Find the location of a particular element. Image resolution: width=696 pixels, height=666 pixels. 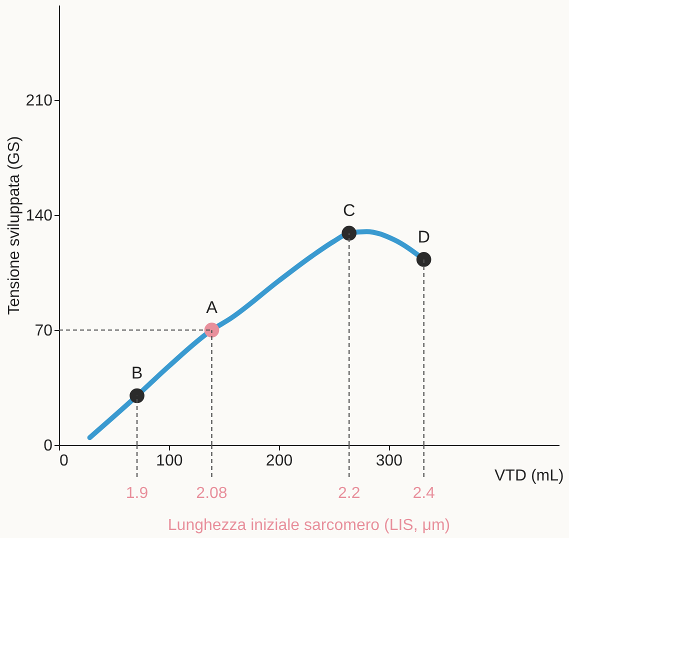

x-tick-label: 300 is located at coordinates (389, 461).